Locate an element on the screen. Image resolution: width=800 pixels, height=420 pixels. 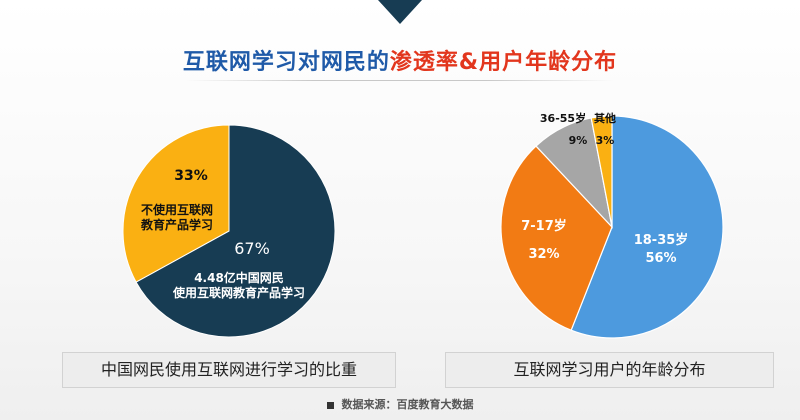
slice-name-label: 18-35岁 is located at coordinates (661, 240).